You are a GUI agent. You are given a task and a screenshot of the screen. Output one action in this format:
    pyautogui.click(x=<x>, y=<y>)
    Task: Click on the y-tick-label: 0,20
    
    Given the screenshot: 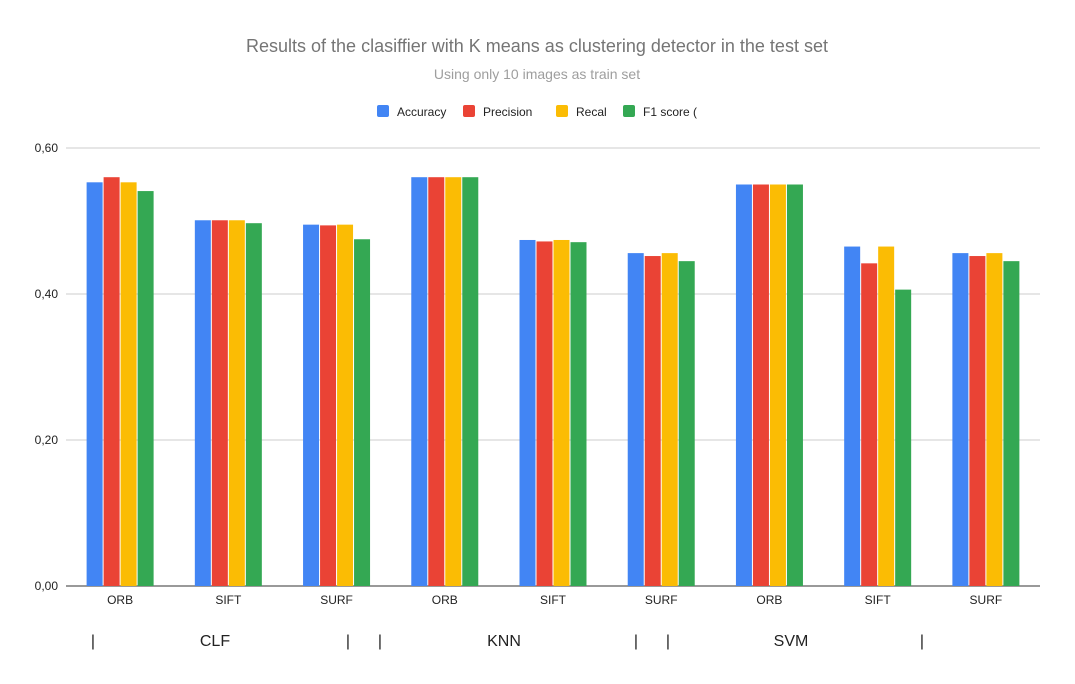 What is the action you would take?
    pyautogui.click(x=47, y=440)
    